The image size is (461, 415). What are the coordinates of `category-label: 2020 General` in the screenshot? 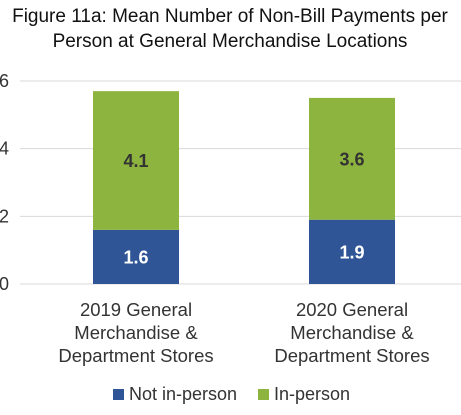 It's located at (352, 309).